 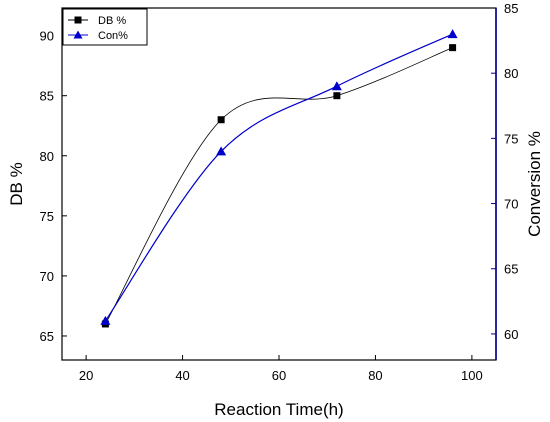 I want to click on y-right-tick-label-5: 85, so click(x=511, y=8).